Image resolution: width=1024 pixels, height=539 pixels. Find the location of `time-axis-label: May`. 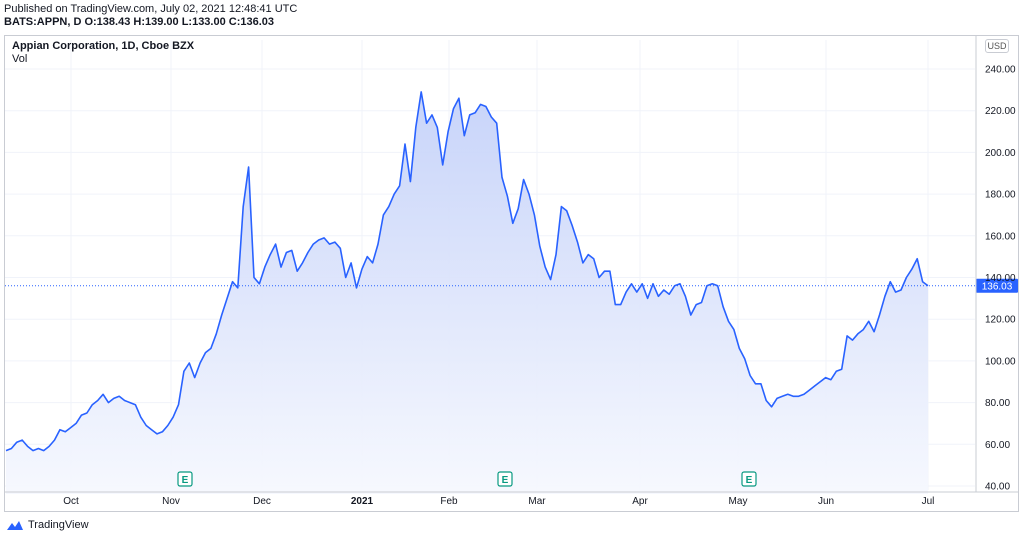

time-axis-label: May is located at coordinates (738, 501).